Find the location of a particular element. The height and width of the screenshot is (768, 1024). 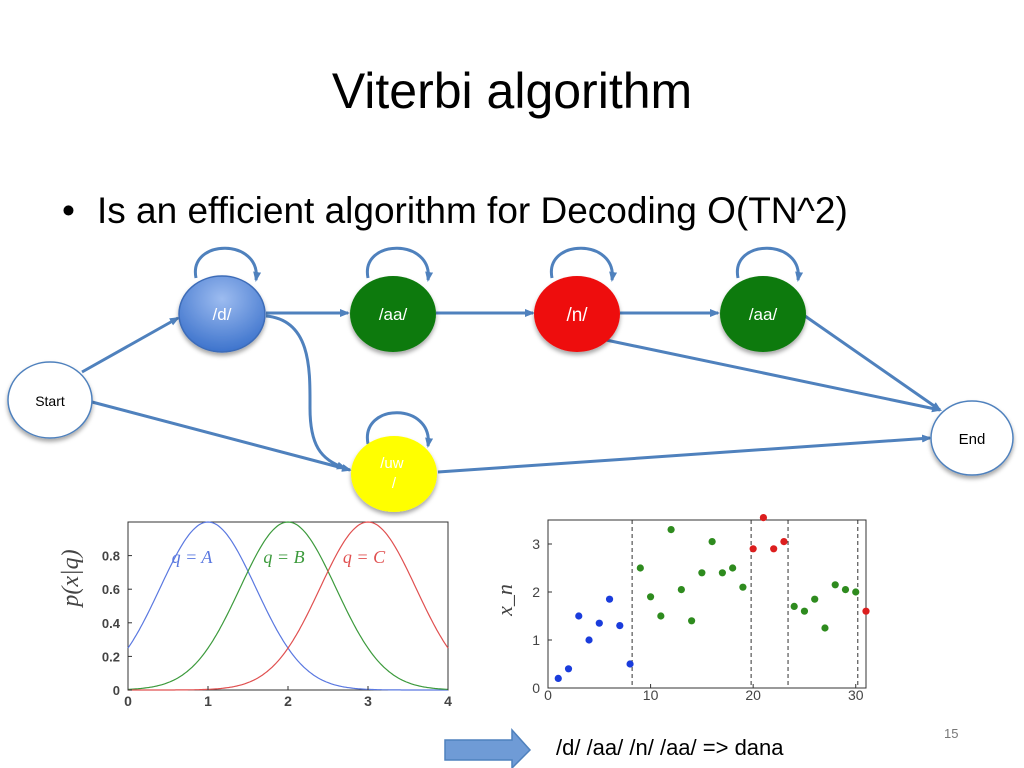

node-end-label: End is located at coordinates (972, 439).